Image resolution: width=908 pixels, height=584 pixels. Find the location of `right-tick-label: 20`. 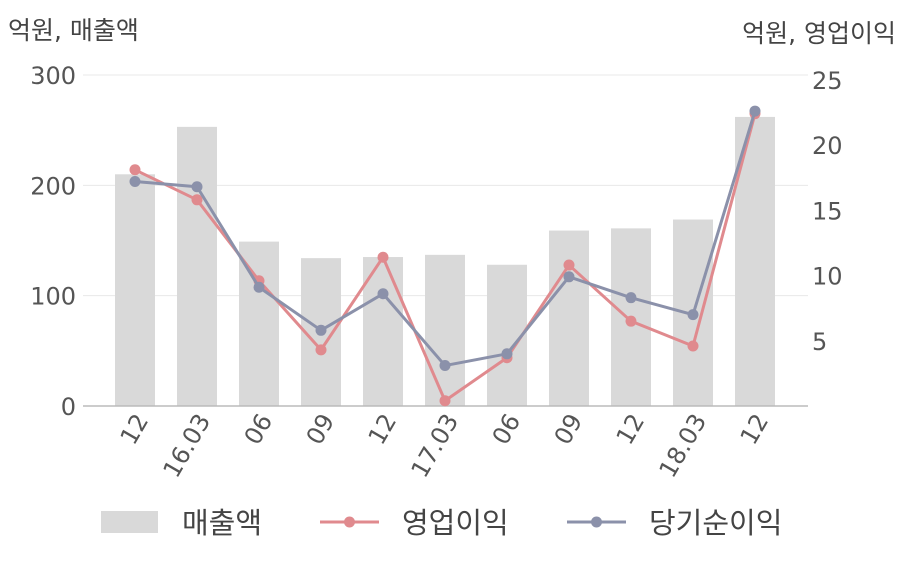

right-tick-label: 20 is located at coordinates (827, 146).